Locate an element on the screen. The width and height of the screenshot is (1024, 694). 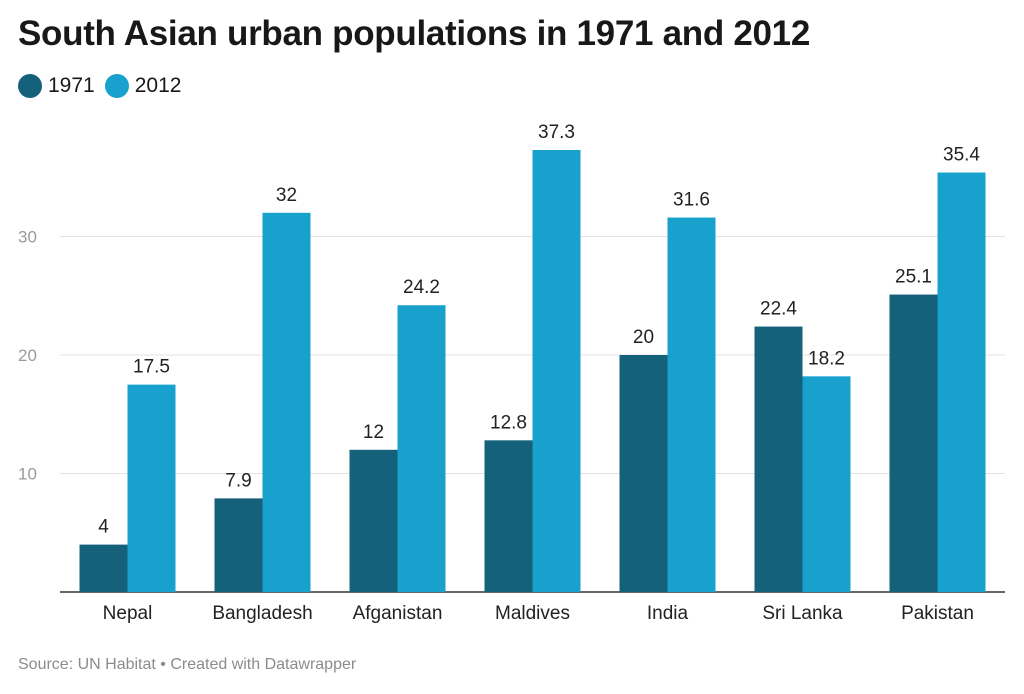
bar-2012-nepal is located at coordinates (151, 488).